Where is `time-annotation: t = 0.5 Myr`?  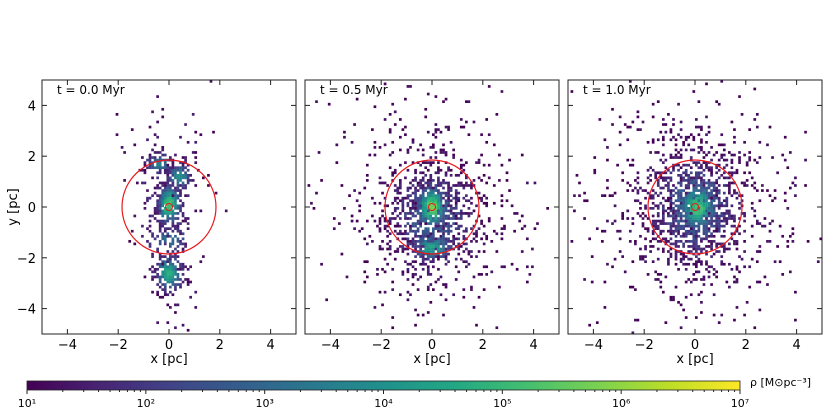
time-annotation: t = 0.5 Myr is located at coordinates (354, 90).